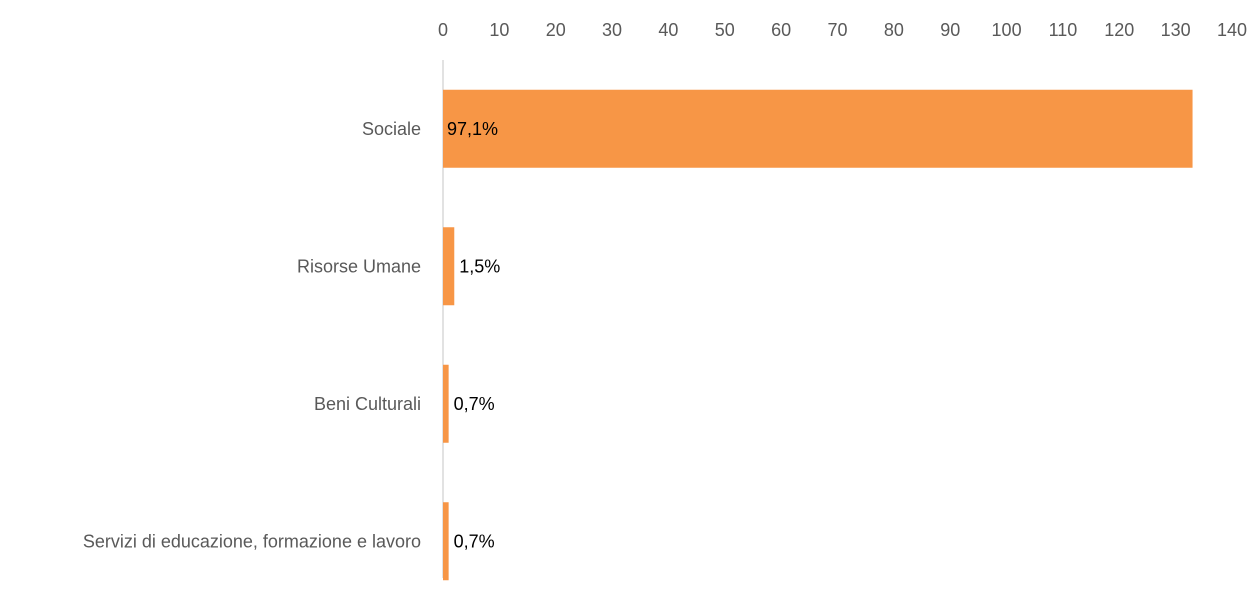  Describe the element at coordinates (367, 404) in the screenshot. I see `category-label: Beni Culturali` at that location.